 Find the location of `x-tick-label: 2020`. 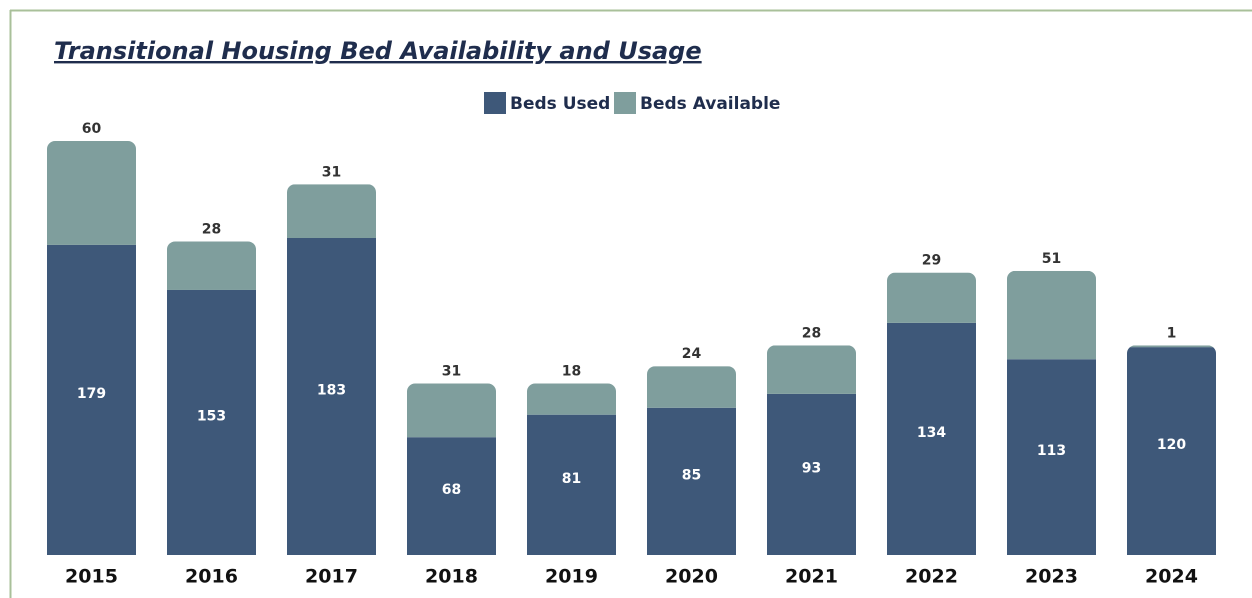

x-tick-label: 2020 is located at coordinates (691, 577).